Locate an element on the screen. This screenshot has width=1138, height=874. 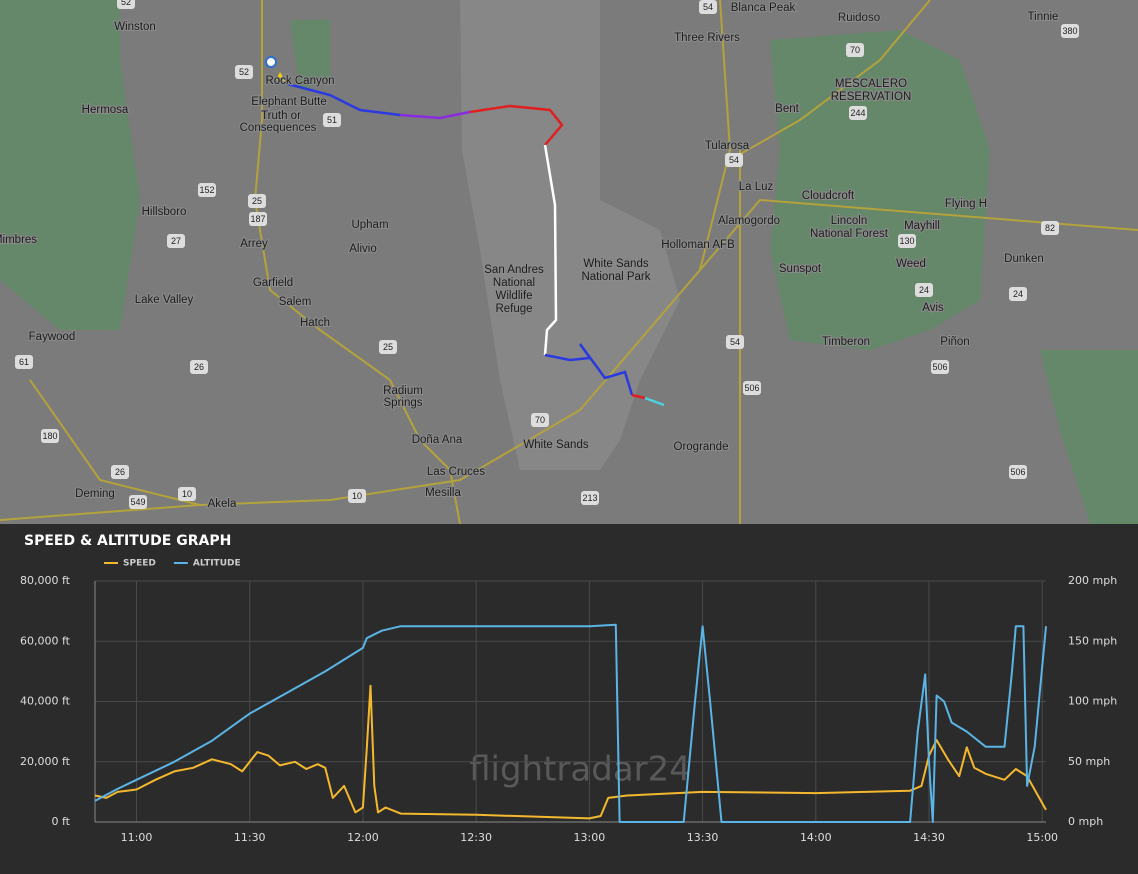
series-line is located at coordinates (570, 752).